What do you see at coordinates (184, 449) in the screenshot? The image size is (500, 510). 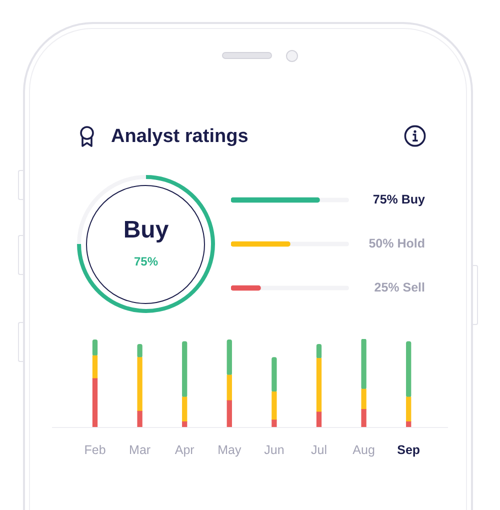 I see `x-tick-label: Apr` at bounding box center [184, 449].